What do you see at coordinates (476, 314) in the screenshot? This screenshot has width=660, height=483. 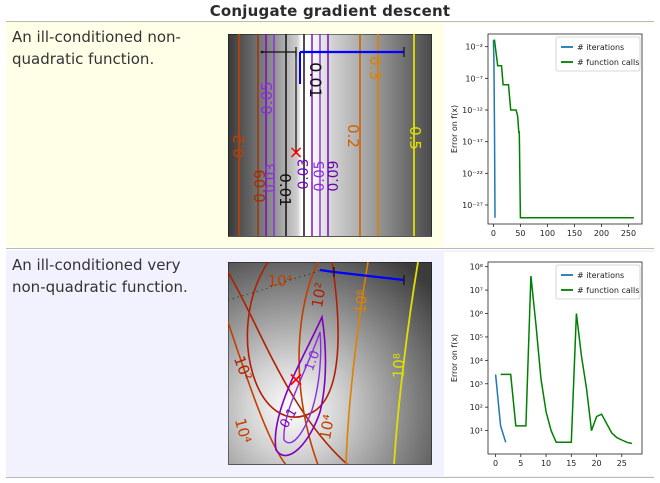 I see `y-tick-label: 10⁶` at bounding box center [476, 314].